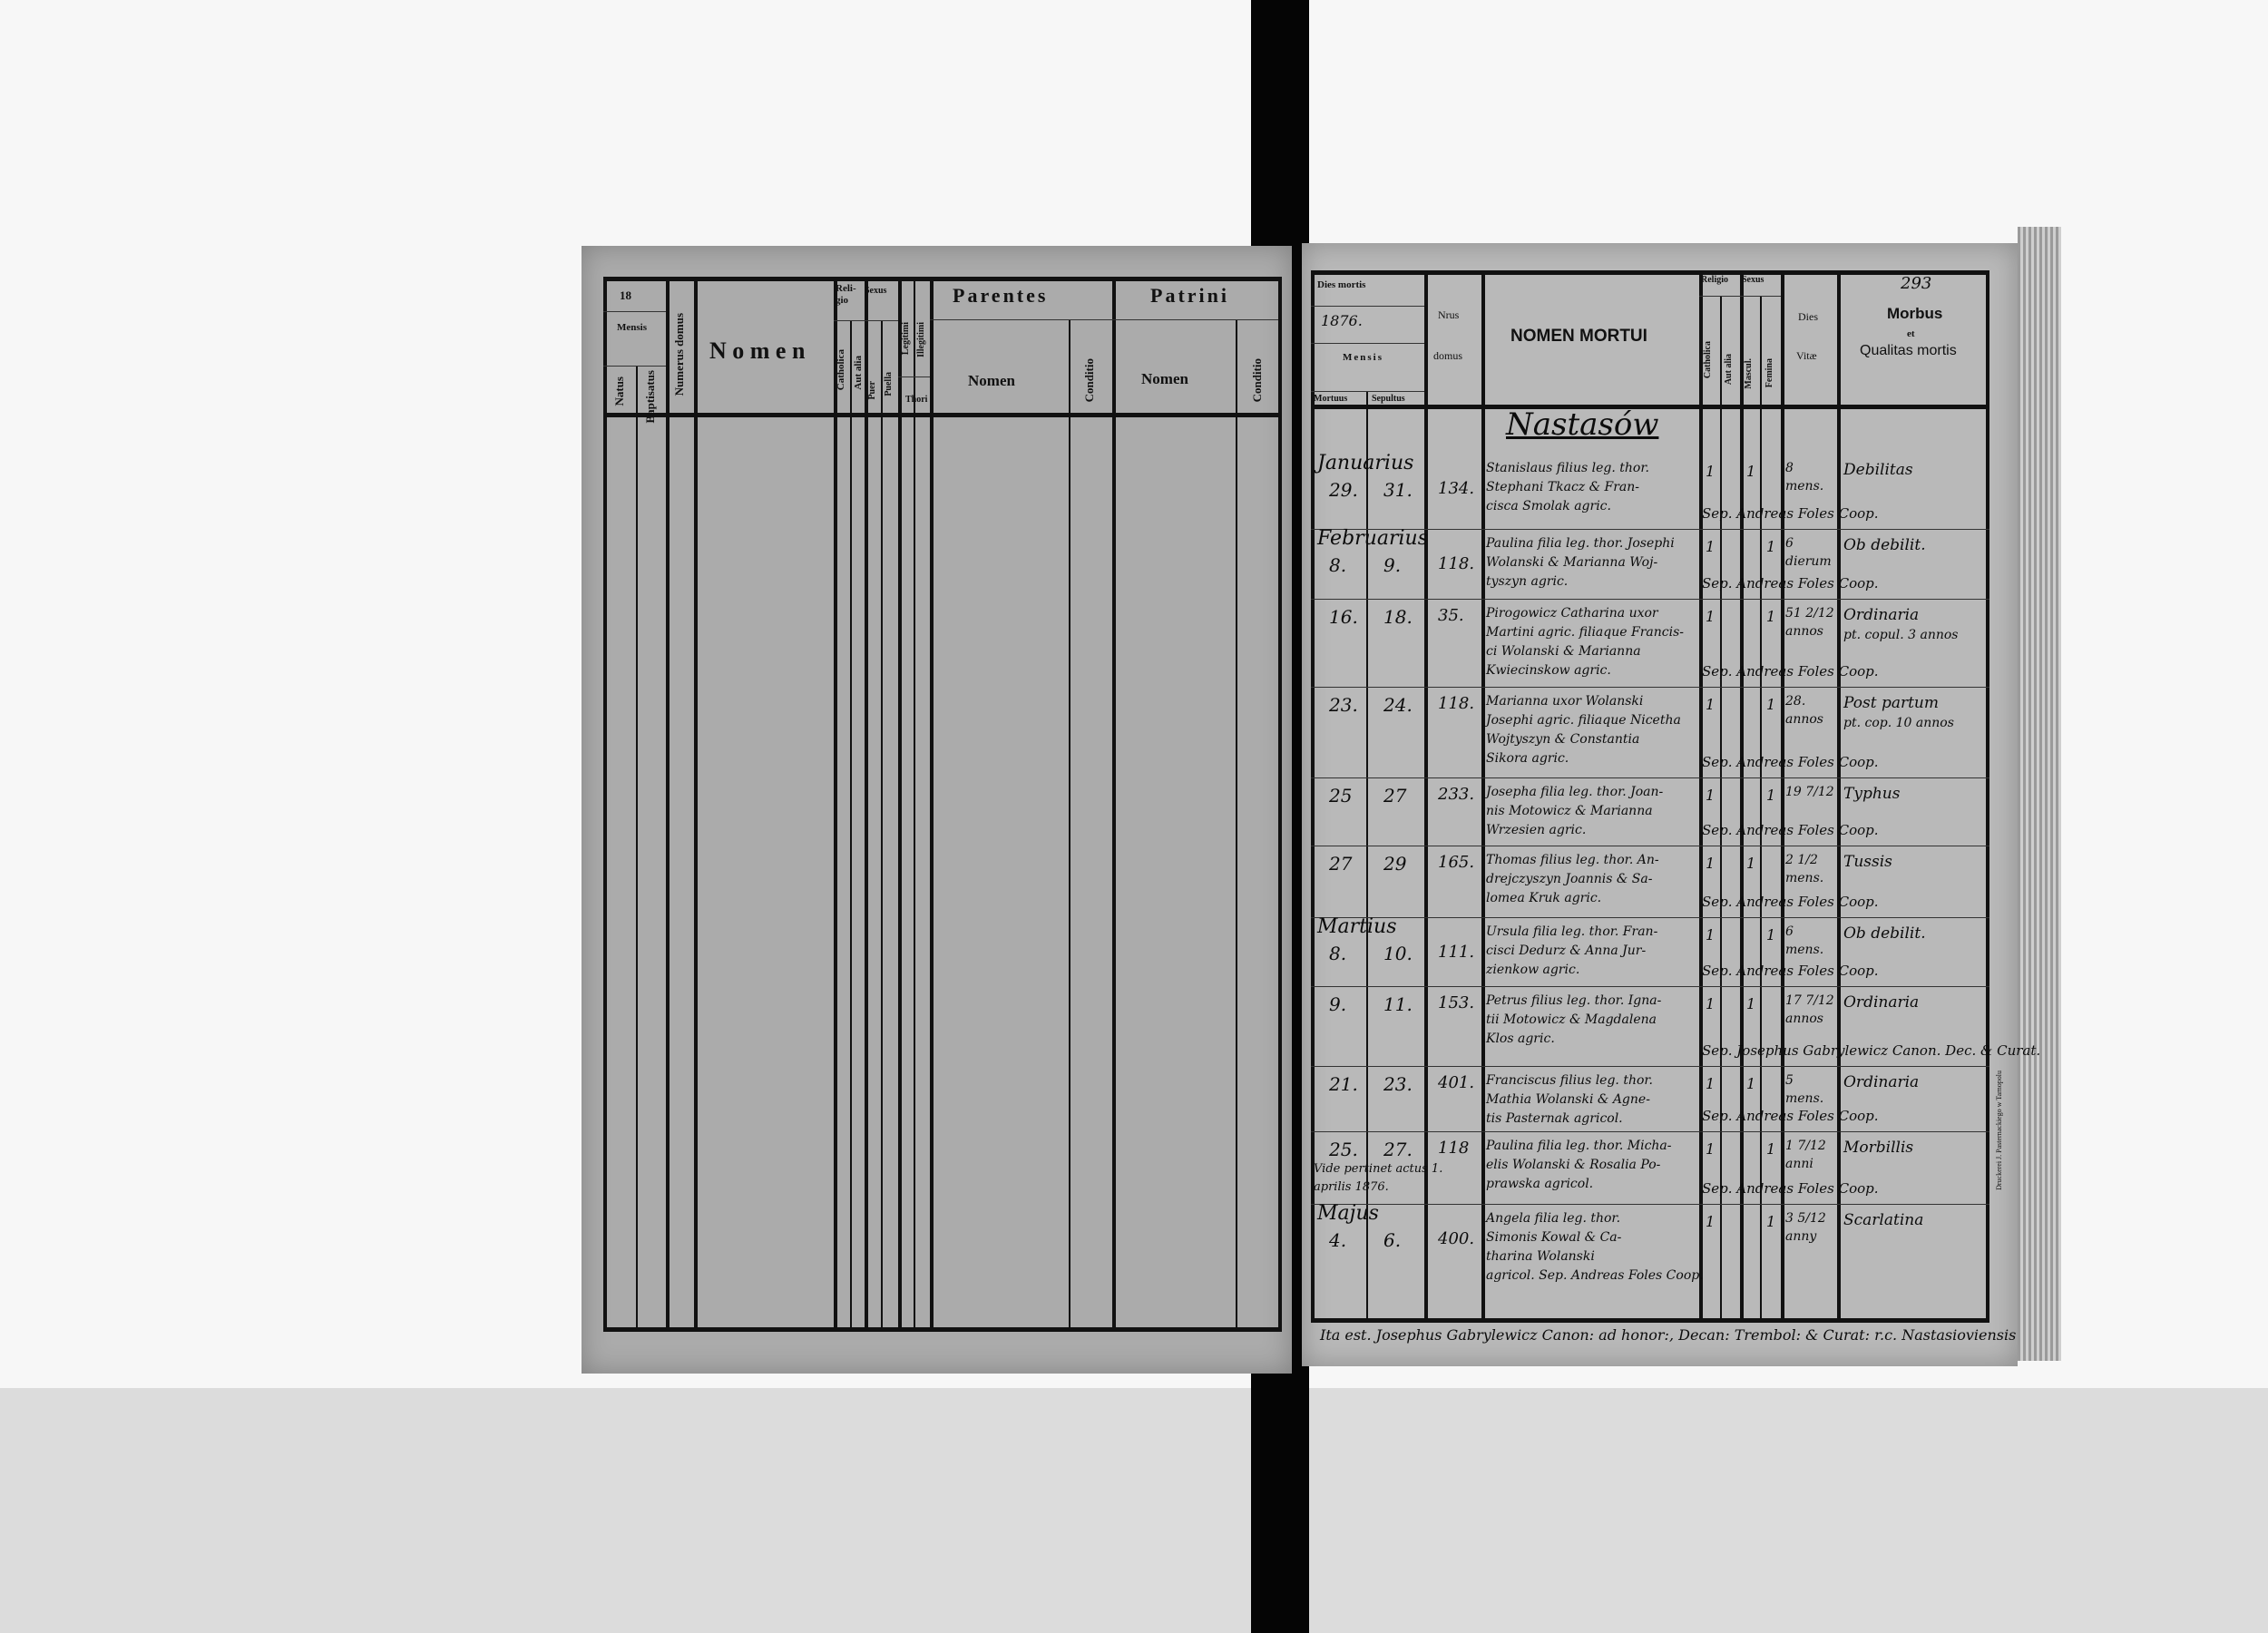 The height and width of the screenshot is (1633, 2268). What do you see at coordinates (1807, 355) in the screenshot?
I see `vitae-label: Vitæ` at bounding box center [1807, 355].